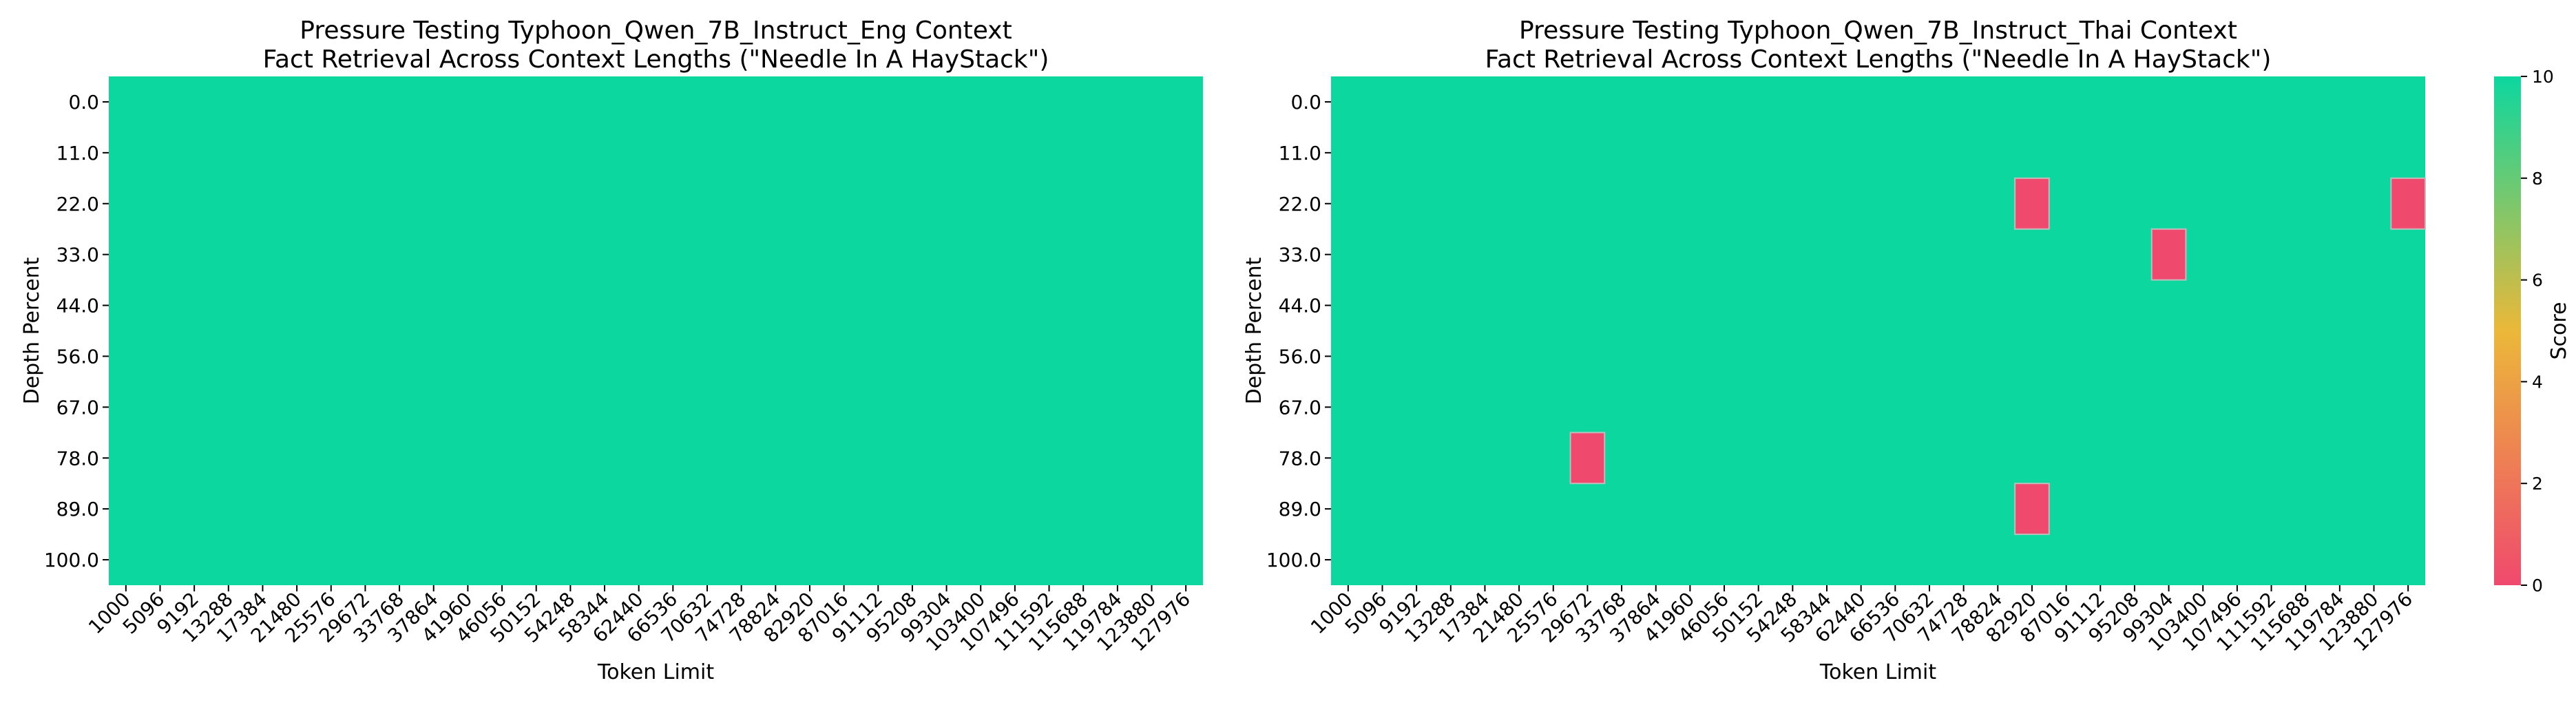 The width and height of the screenshot is (2576, 705). What do you see at coordinates (2543, 77) in the screenshot?
I see `colorbar-tick-label: 10` at bounding box center [2543, 77].